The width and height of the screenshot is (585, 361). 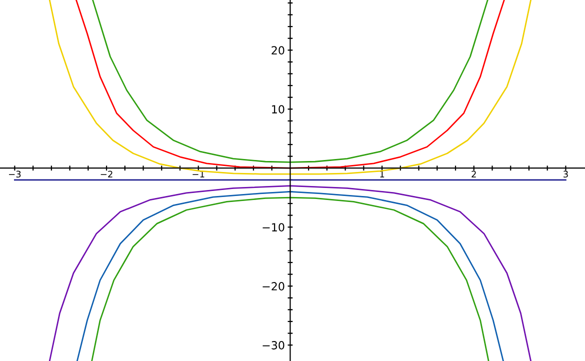 What do you see at coordinates (278, 50) in the screenshot?
I see `y-tick-label: 20` at bounding box center [278, 50].